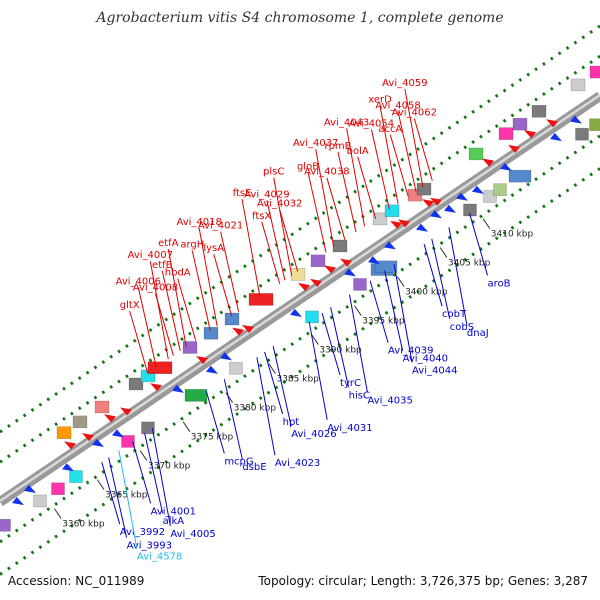 The height and width of the screenshot is (600, 600). Describe the element at coordinates (130, 305) in the screenshot. I see `gene-label: gltX` at that location.